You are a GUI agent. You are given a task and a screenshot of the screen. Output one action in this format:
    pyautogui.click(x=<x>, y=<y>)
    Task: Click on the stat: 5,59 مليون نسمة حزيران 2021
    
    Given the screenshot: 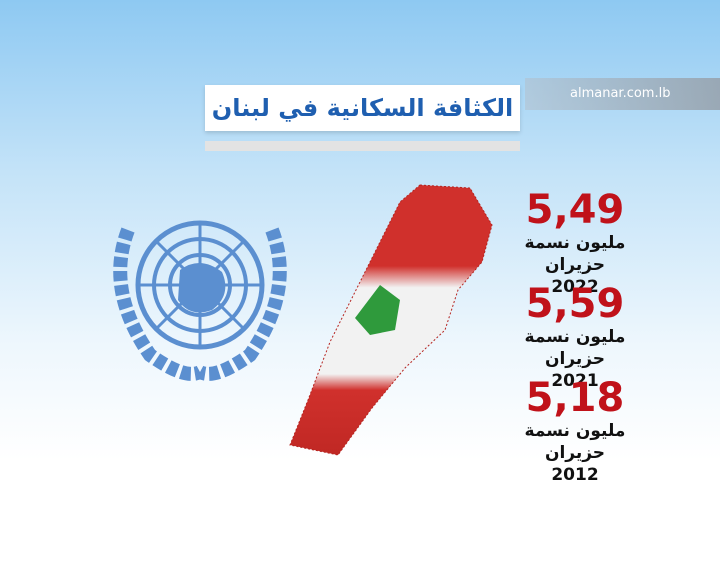 What is the action you would take?
    pyautogui.click(x=575, y=337)
    